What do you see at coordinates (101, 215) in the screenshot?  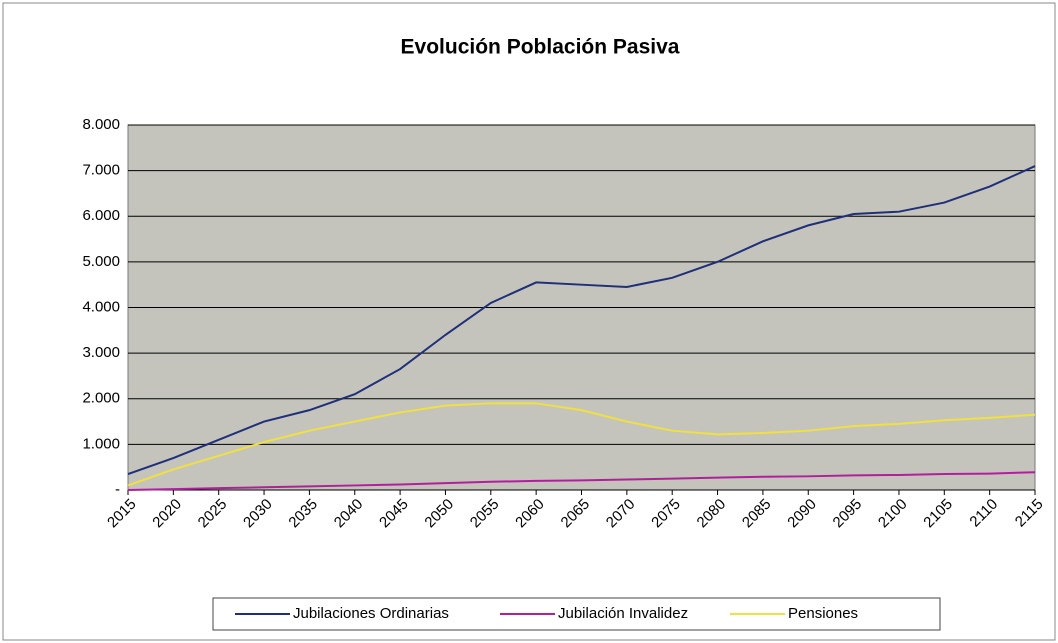 I see `y-tick-label: 6.000` at bounding box center [101, 215].